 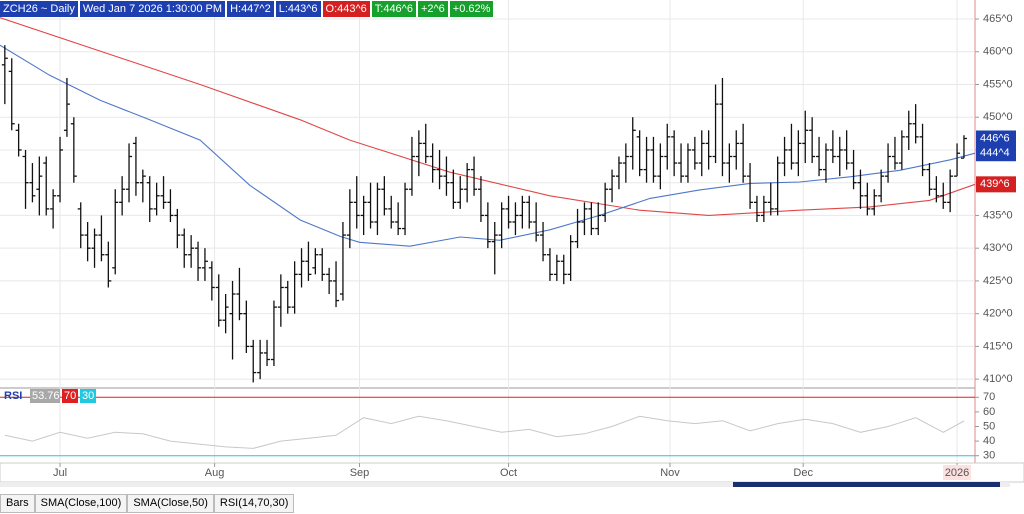 What do you see at coordinates (170, 503) in the screenshot?
I see `tab: SMA(Close,50)` at bounding box center [170, 503].